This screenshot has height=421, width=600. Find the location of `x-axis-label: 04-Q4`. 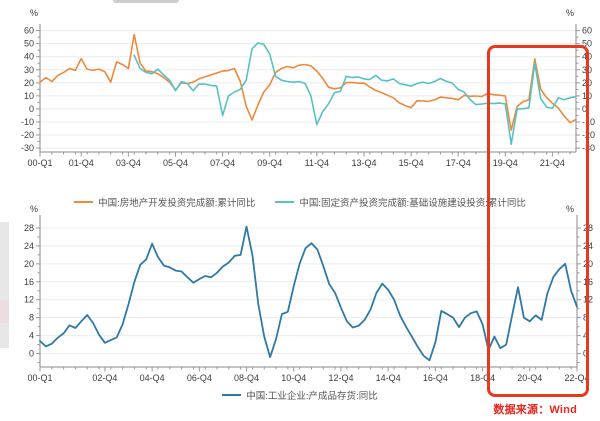

x-axis-label: 04-Q4 is located at coordinates (152, 378).